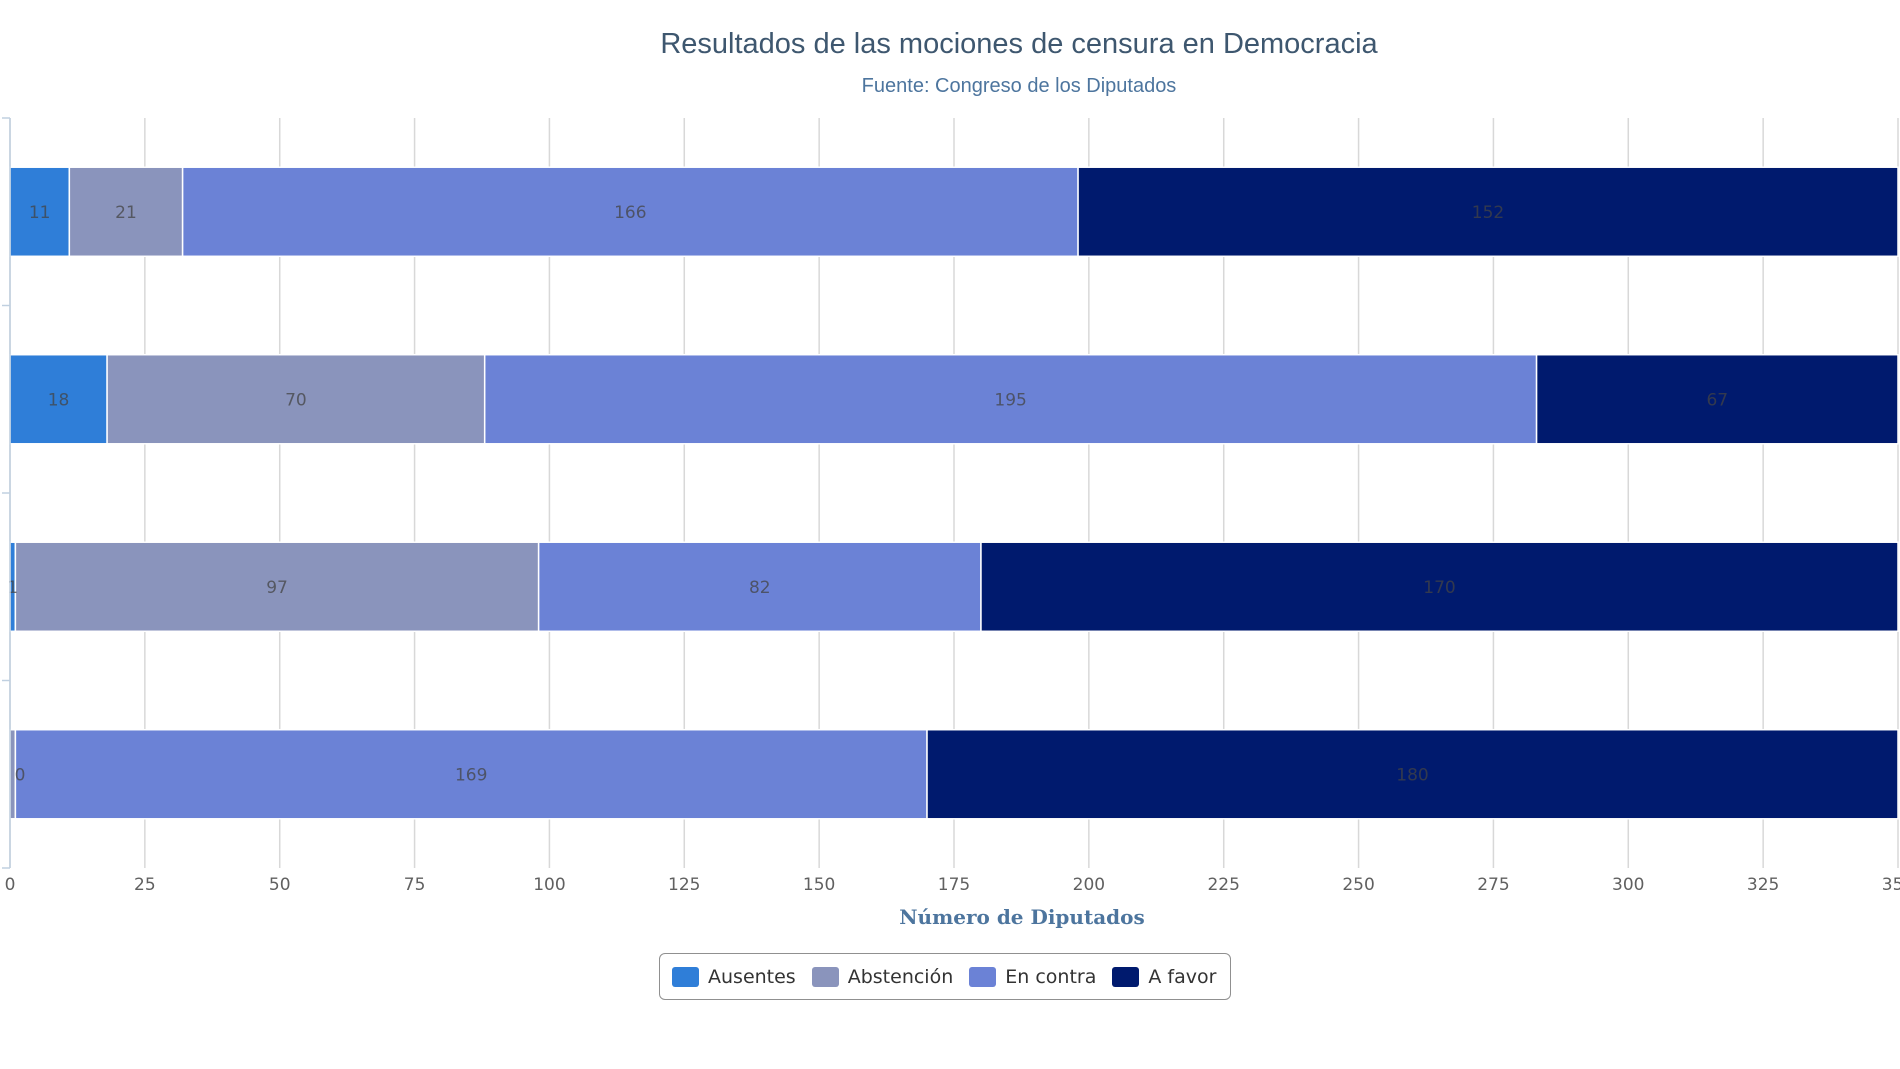  What do you see at coordinates (900, 976) in the screenshot?
I see `legend-label: Abstención` at bounding box center [900, 976].